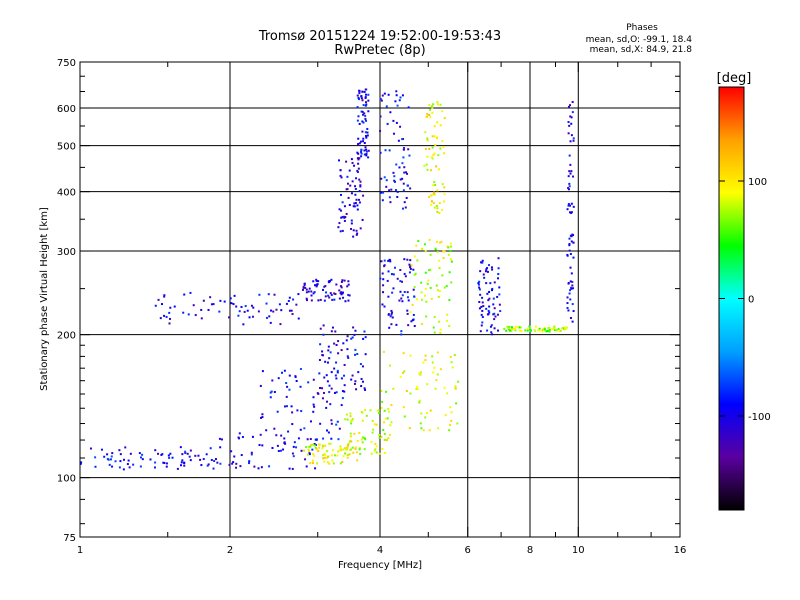 The height and width of the screenshot is (600, 800). Describe the element at coordinates (379, 50) in the screenshot. I see `chart-subtitle: RwPretec (8p)` at that location.